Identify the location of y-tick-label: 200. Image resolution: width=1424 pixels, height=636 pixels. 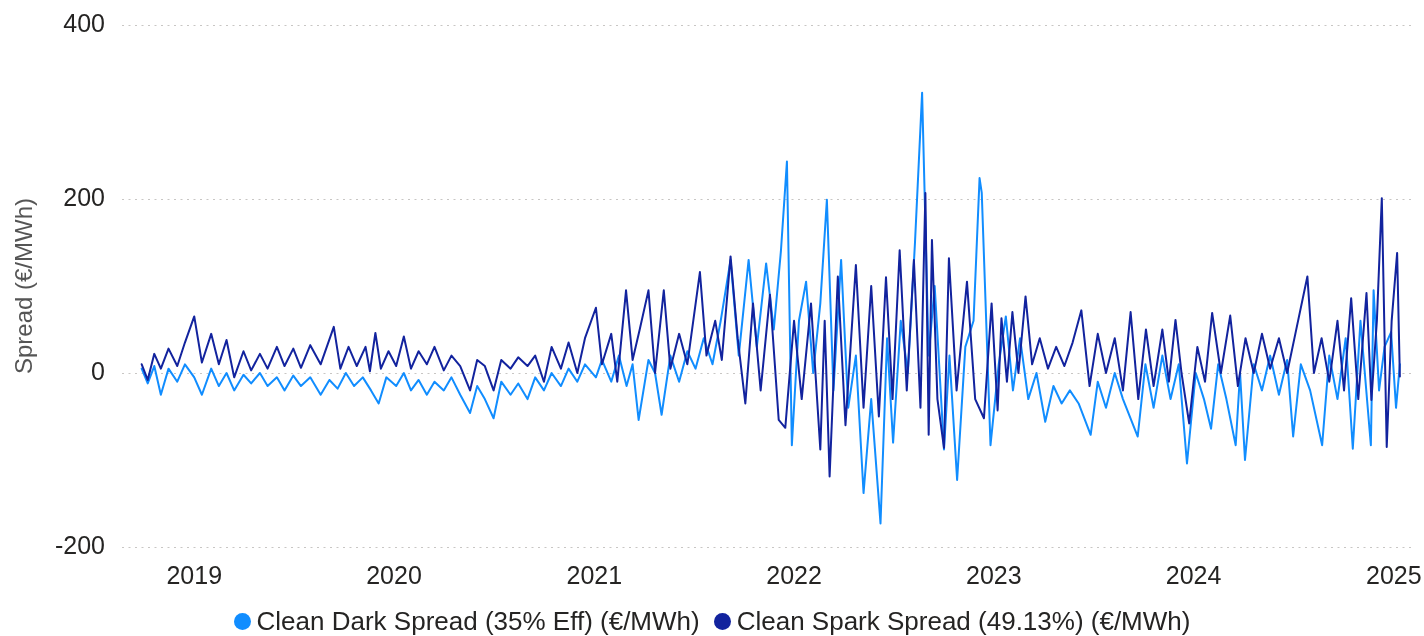
(84, 196).